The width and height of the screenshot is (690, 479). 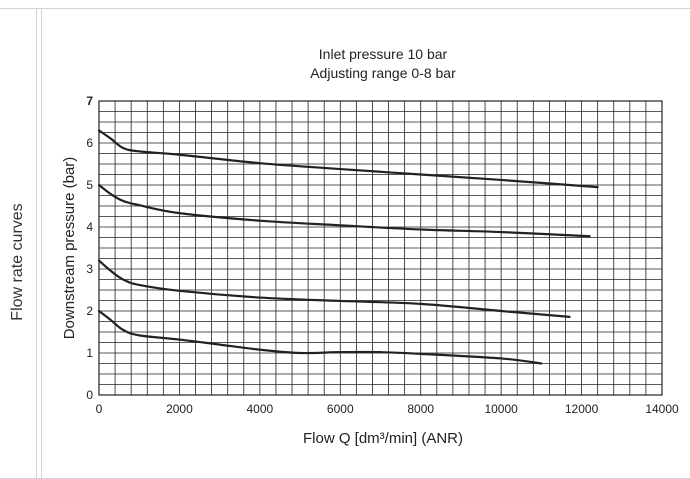 I want to click on y-axis-label: Downstream pressure (bar), so click(x=69, y=248).